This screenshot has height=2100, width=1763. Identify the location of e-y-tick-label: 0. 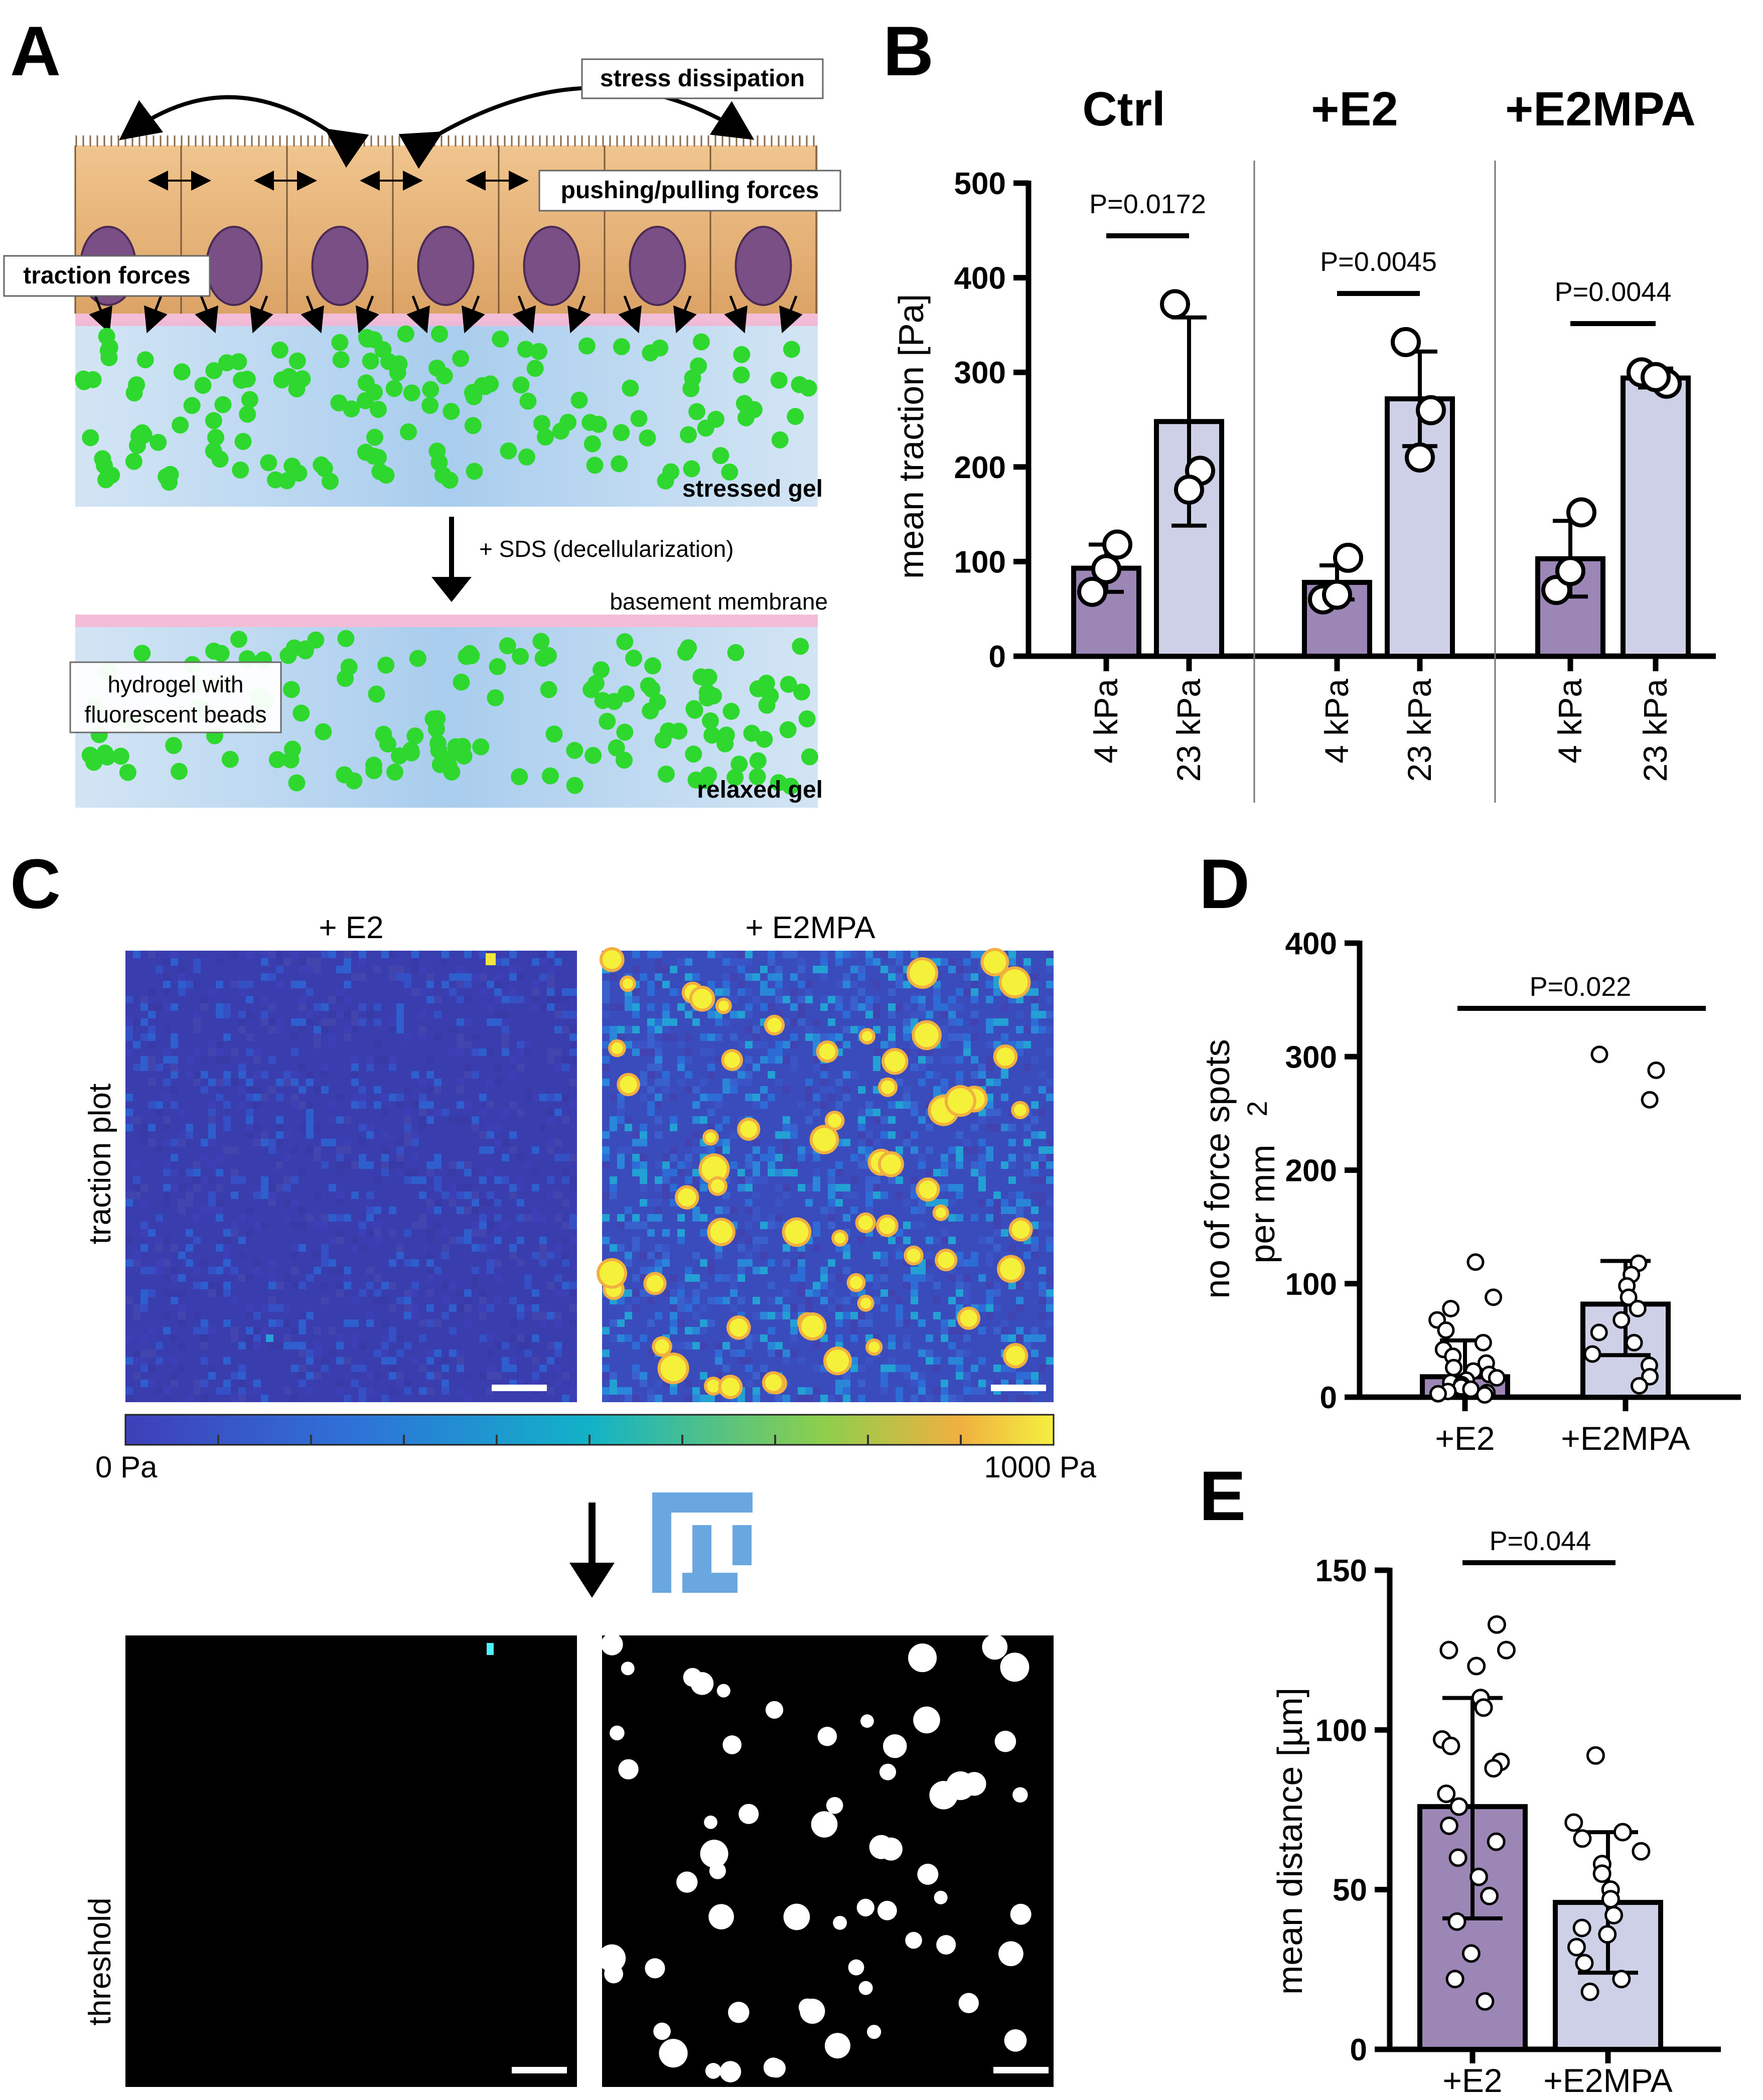
(1358, 2050).